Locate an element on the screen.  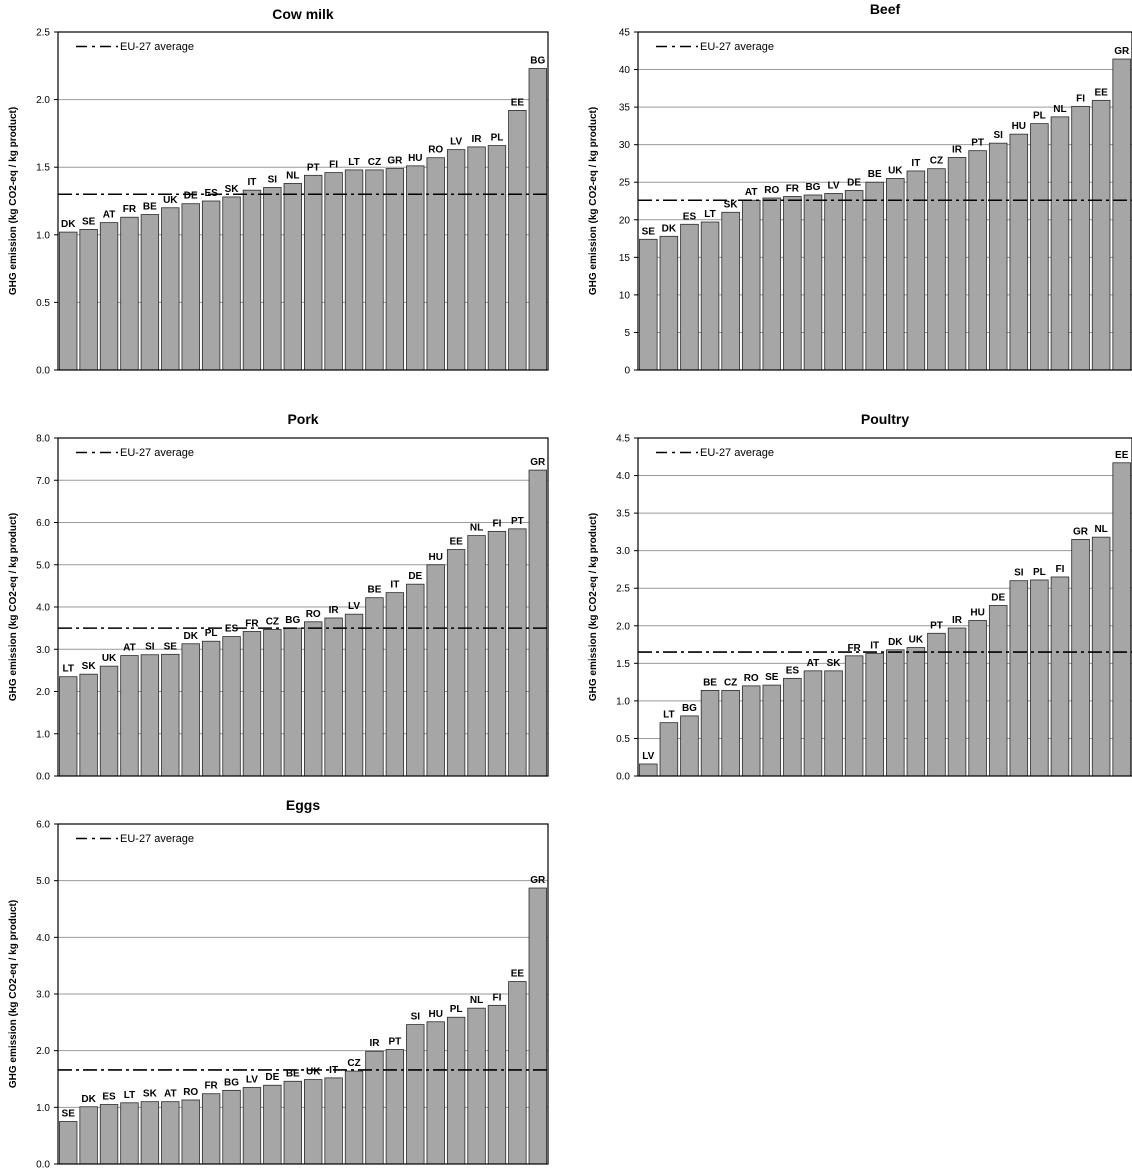
bar-gr is located at coordinates (537, 623).